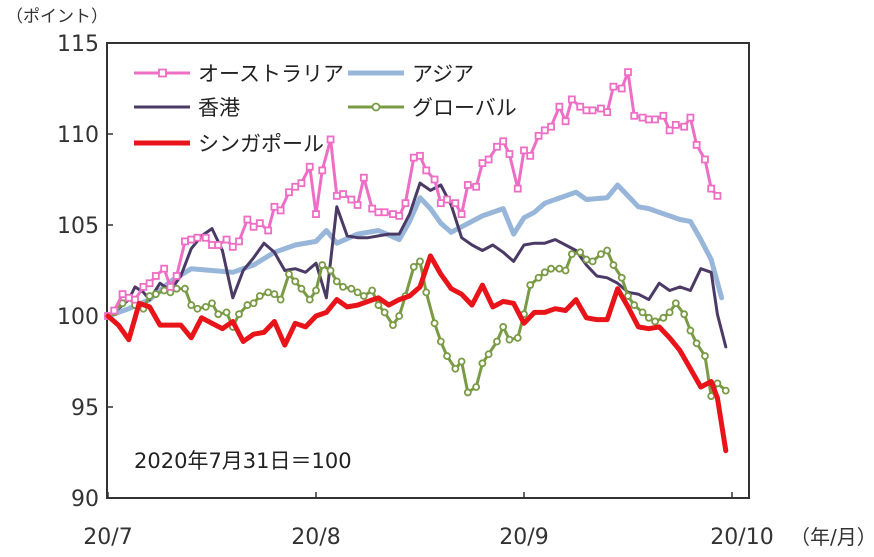 This screenshot has height=557, width=874. I want to click on y-axis-unit-label: （ポイント）, so click(57, 17).